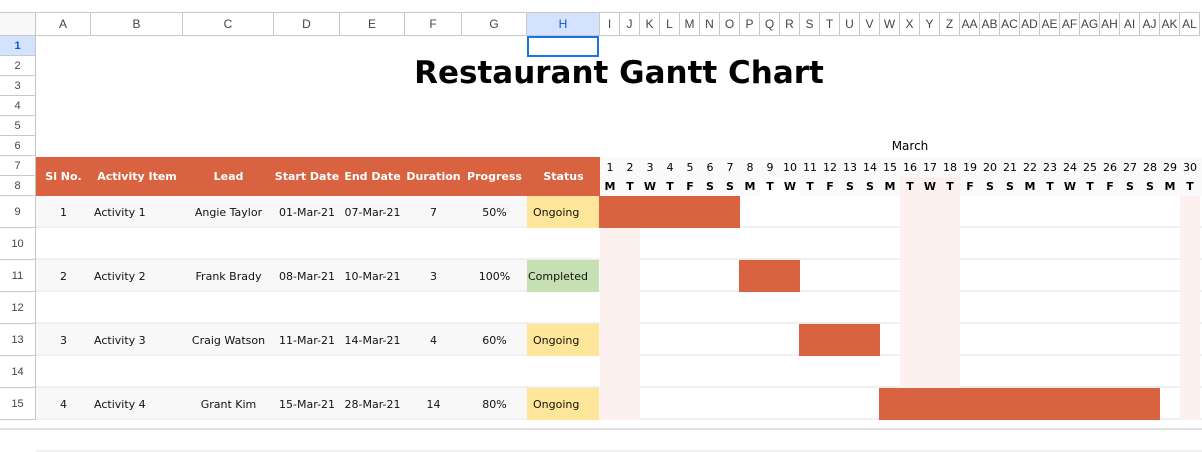  I want to click on row-header-13: 13, so click(18, 340).